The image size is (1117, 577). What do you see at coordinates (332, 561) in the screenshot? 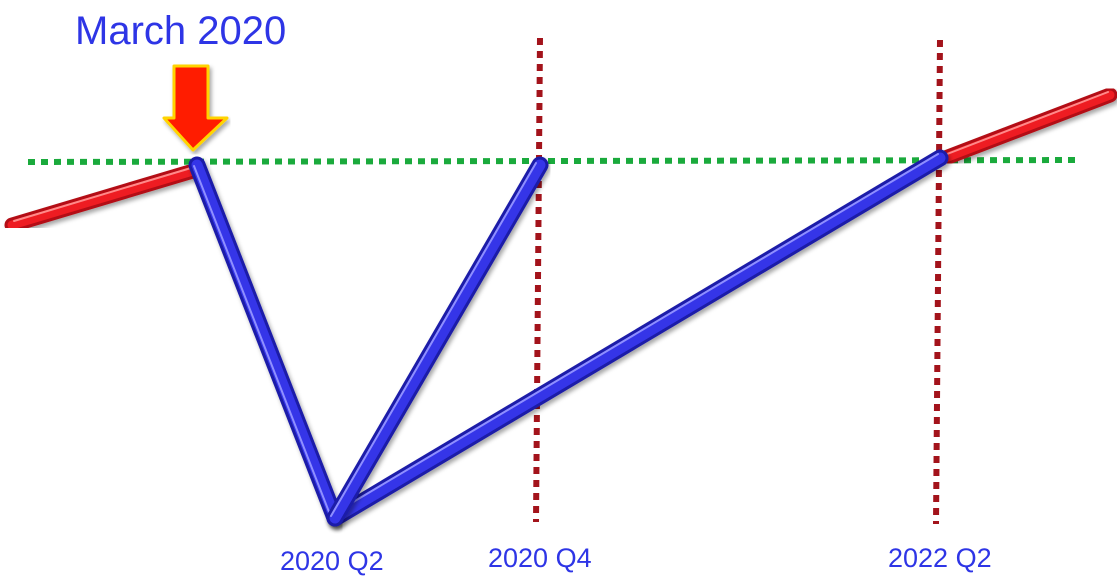
I see `tick-label-2020-q2: 2020 Q2` at bounding box center [332, 561].